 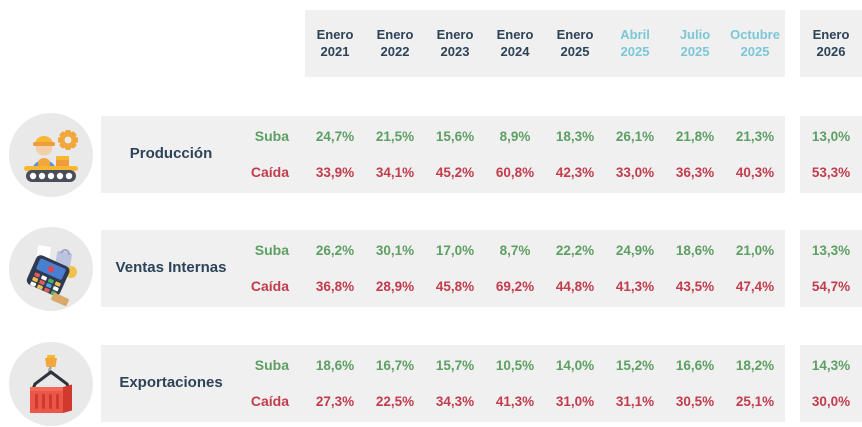 What do you see at coordinates (831, 172) in the screenshot?
I see `value-cell: 53,3%` at bounding box center [831, 172].